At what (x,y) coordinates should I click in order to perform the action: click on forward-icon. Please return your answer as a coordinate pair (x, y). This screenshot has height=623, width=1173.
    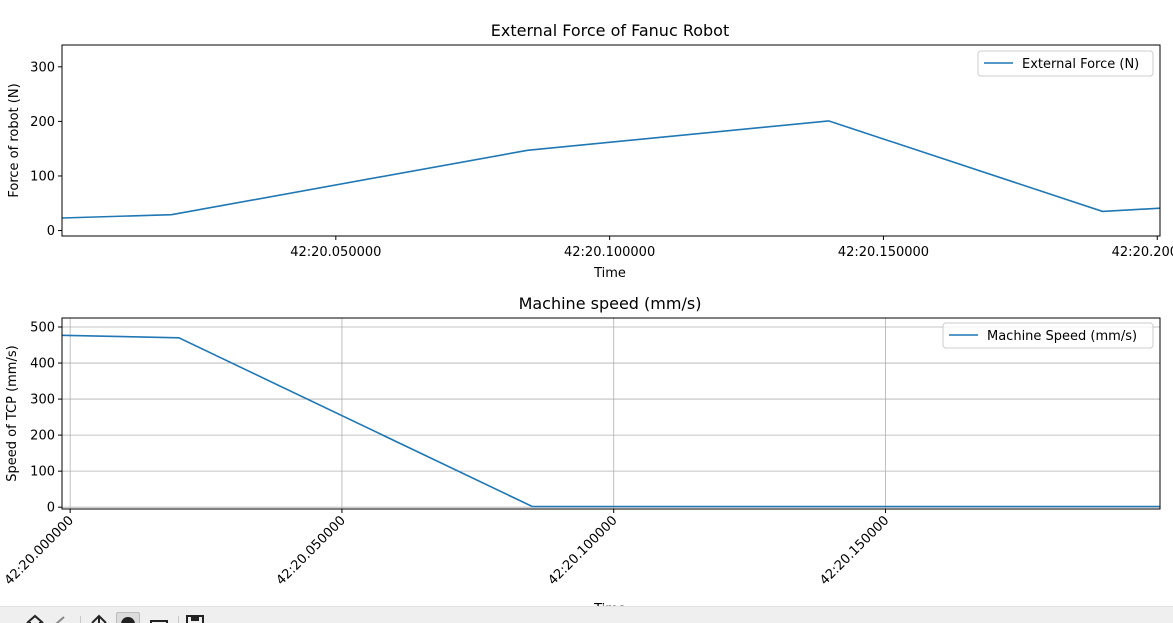
    Looking at the image, I should click on (99, 618).